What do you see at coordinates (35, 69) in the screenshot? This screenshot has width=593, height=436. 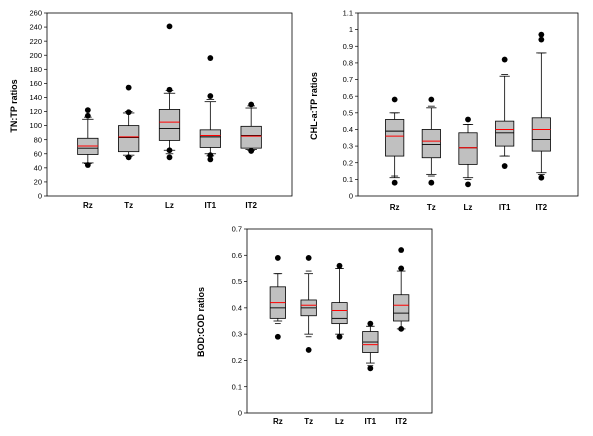 I see `y-tick-label: 180` at bounding box center [35, 69].